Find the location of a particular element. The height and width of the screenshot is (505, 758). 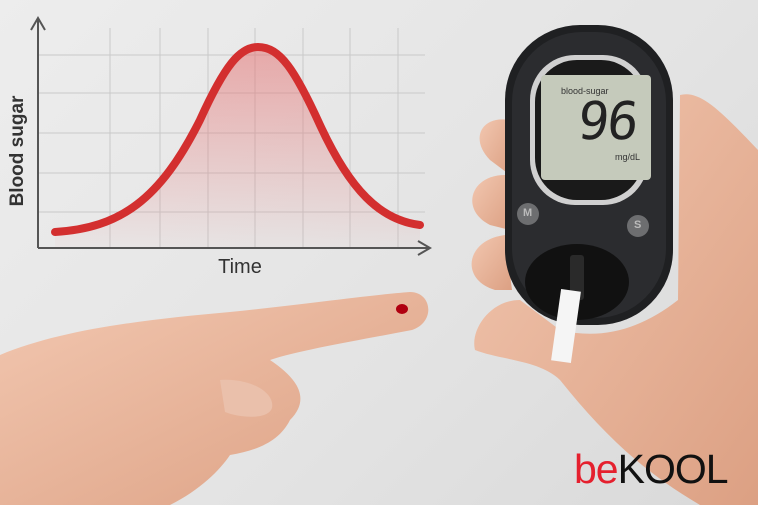

blood-drop is located at coordinates (402, 309).